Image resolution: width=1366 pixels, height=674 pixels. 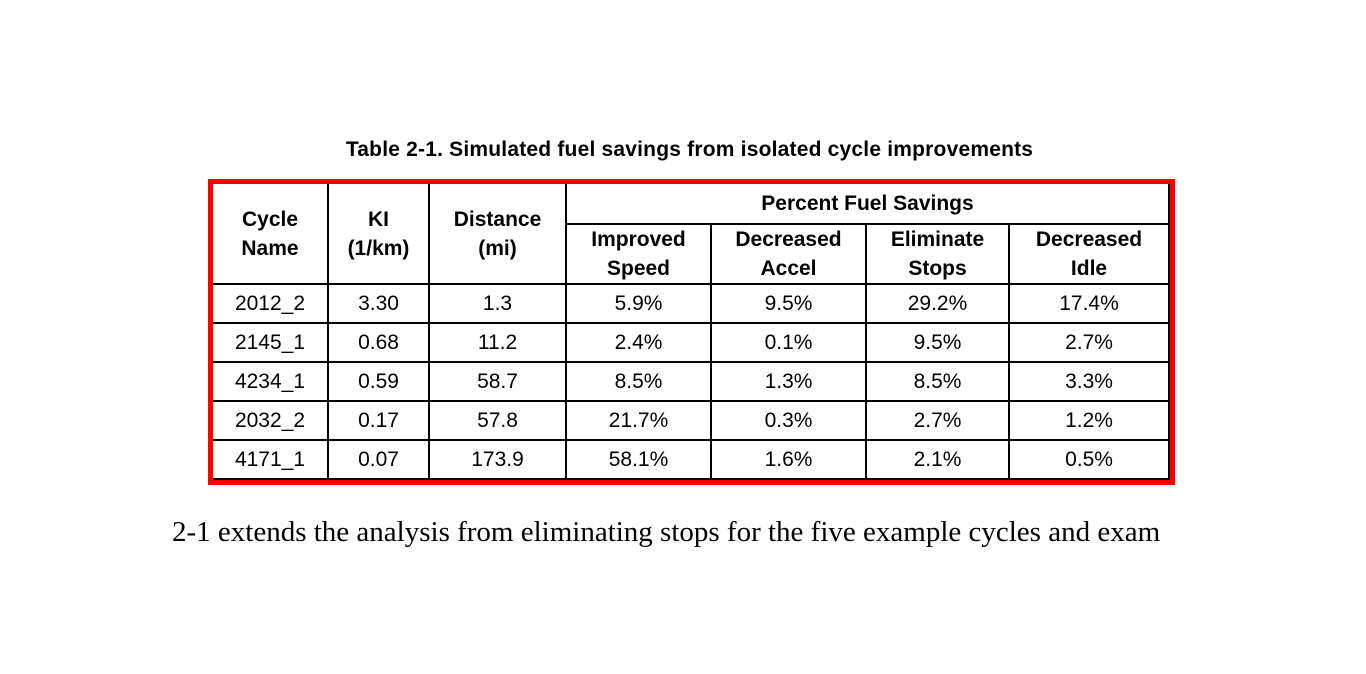 I want to click on header-ki: KI (1/km), so click(x=378, y=233).